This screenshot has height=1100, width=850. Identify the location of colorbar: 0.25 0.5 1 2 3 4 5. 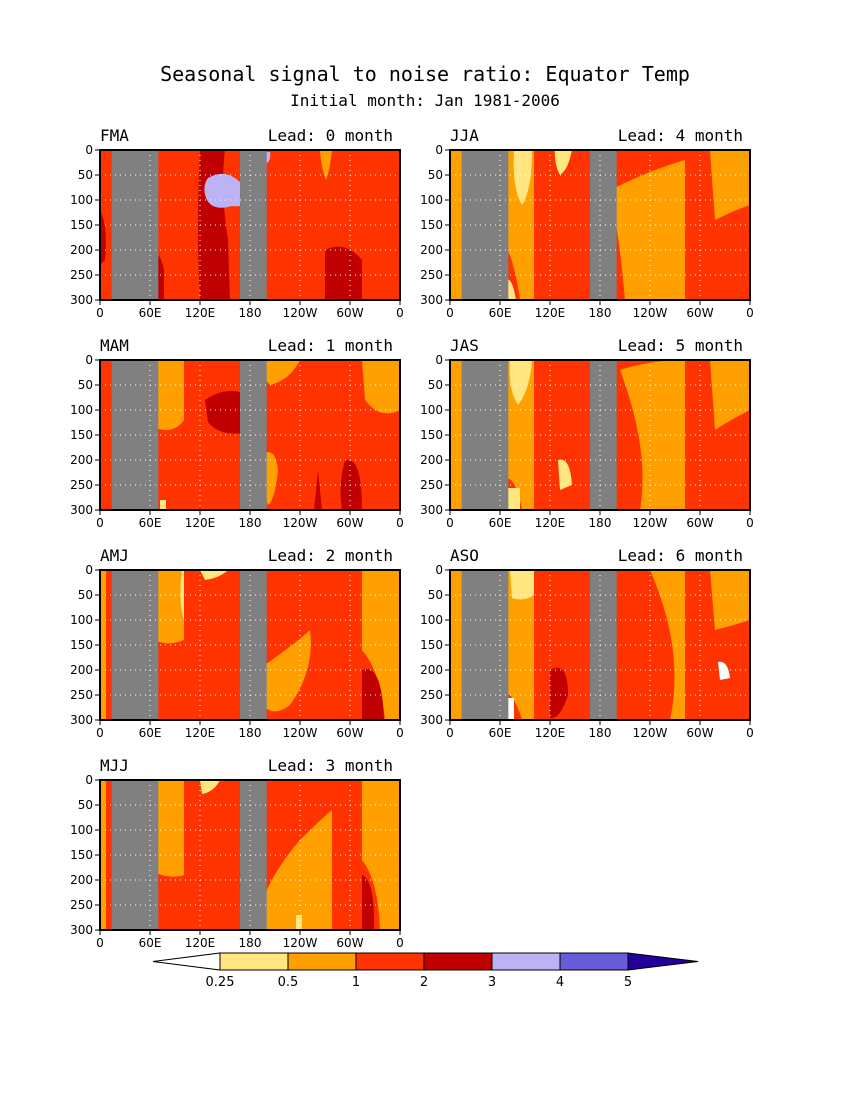
(425, 971).